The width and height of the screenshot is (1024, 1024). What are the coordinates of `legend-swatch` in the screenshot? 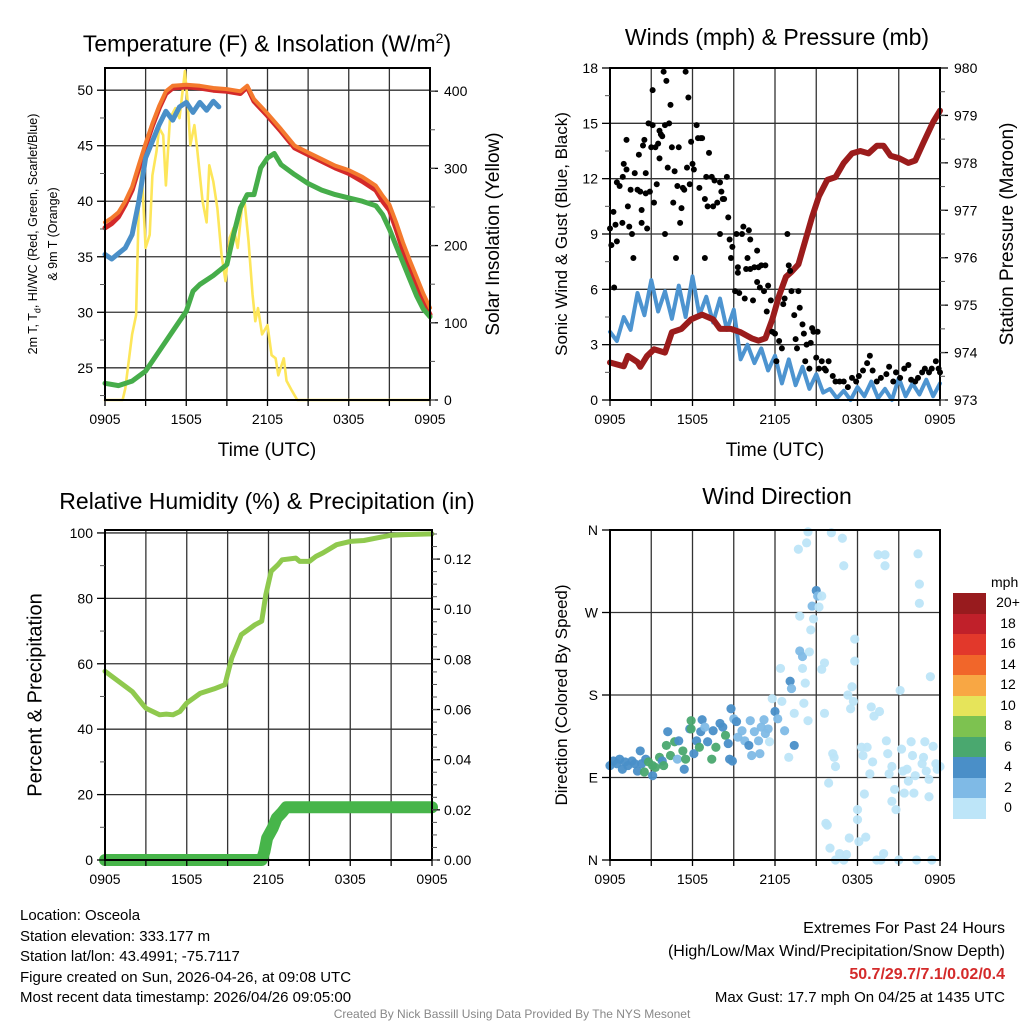 It's located at (969, 767).